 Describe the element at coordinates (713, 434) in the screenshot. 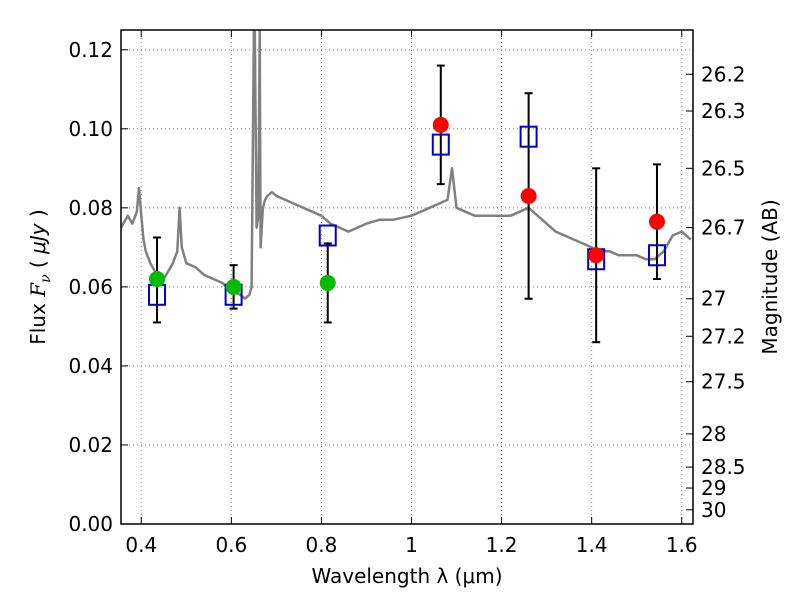

I see `mag-tick-label: 28` at that location.